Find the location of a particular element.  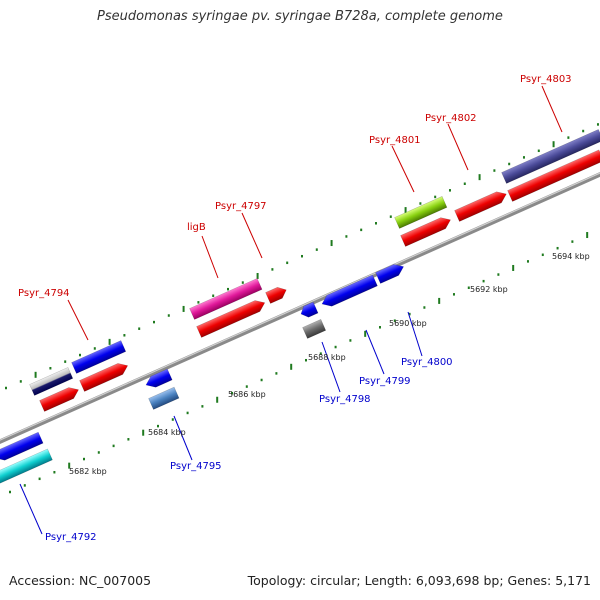

gene-label-ligb: ligB is located at coordinates (196, 227).